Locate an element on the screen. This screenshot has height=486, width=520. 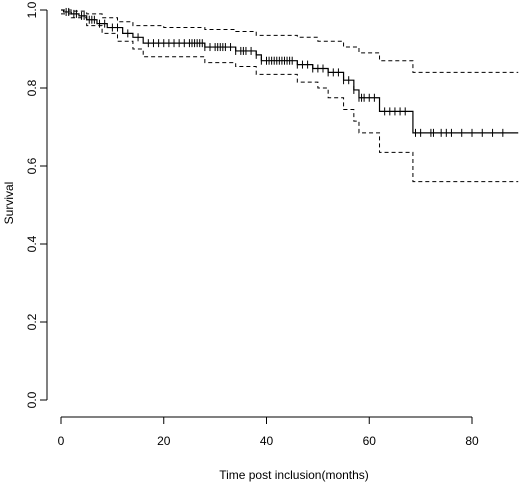
y-axis-label: Survival is located at coordinates (9, 203).